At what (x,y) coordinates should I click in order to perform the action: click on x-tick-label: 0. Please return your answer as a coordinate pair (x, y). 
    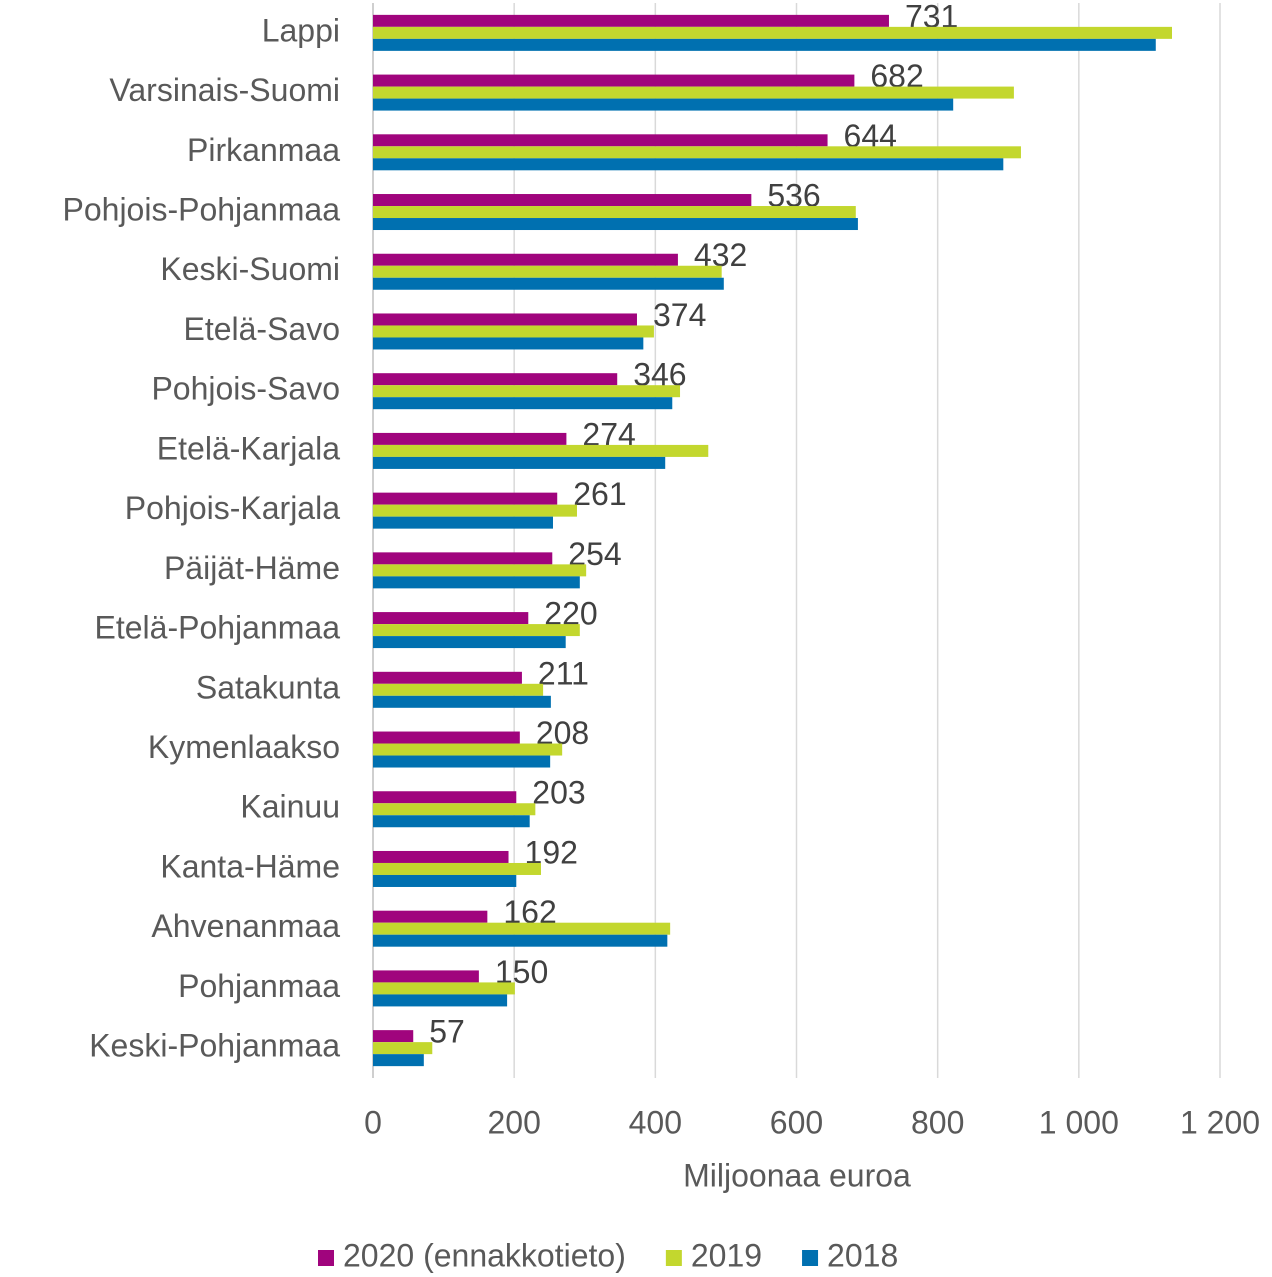
    Looking at the image, I should click on (373, 1122).